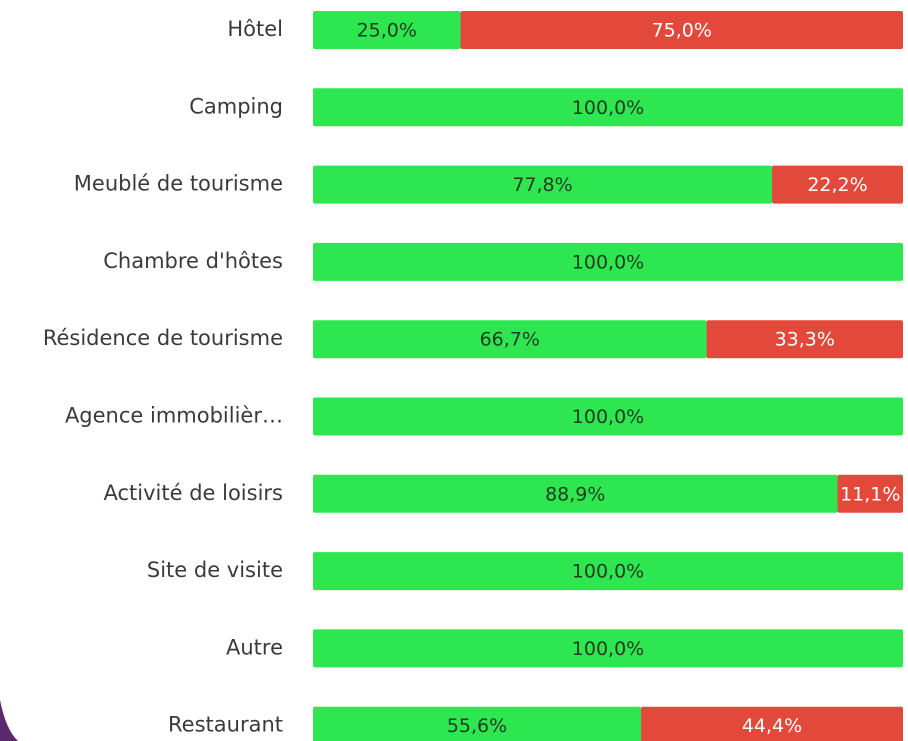 The width and height of the screenshot is (908, 741). Describe the element at coordinates (9, 720) in the screenshot. I see `decoration` at that location.